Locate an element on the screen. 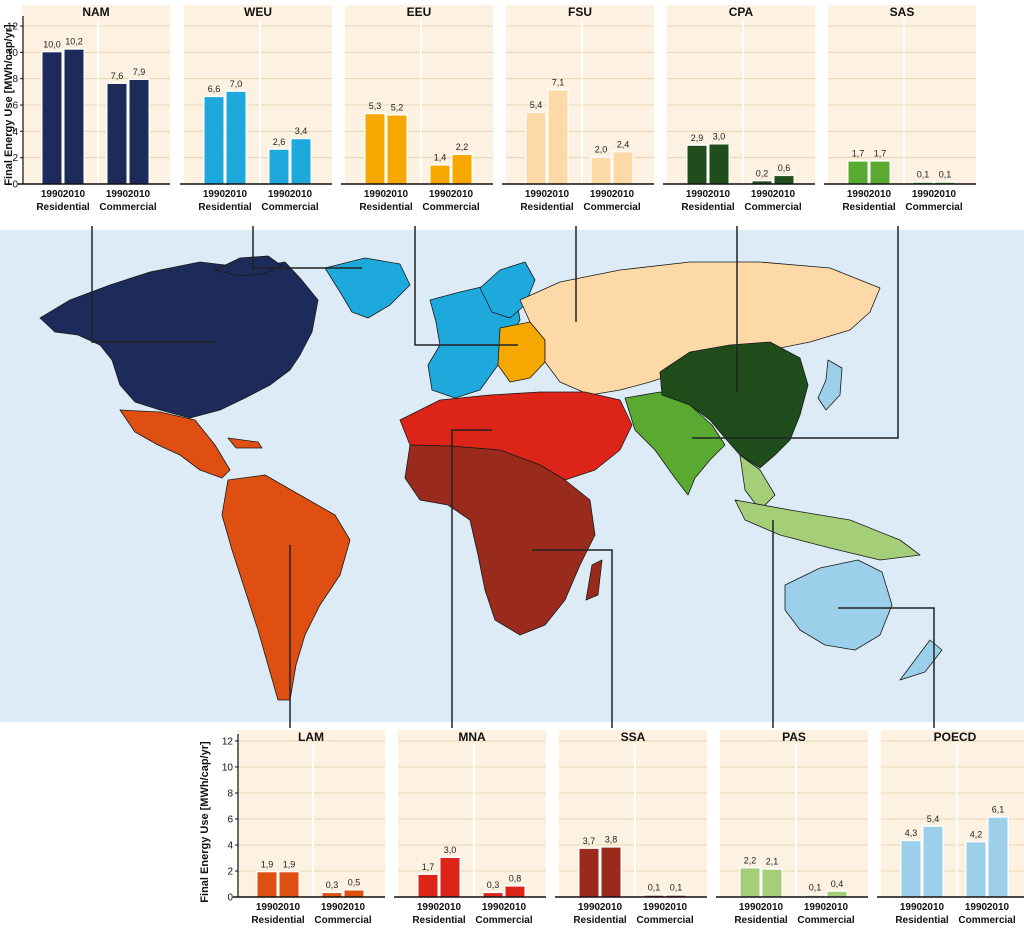 Image resolution: width=1024 pixels, height=932 pixels. bar-eeu-residential-1990 is located at coordinates (375, 149).